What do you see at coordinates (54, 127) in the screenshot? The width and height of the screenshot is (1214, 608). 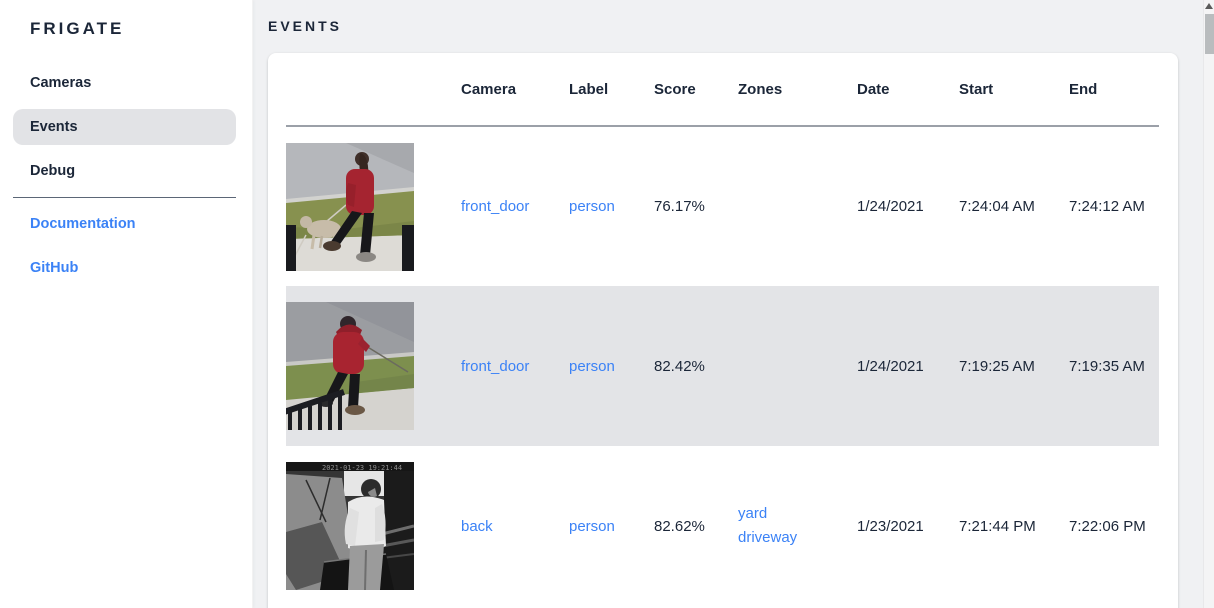 I see `sidebar-item-label: Events` at bounding box center [54, 127].